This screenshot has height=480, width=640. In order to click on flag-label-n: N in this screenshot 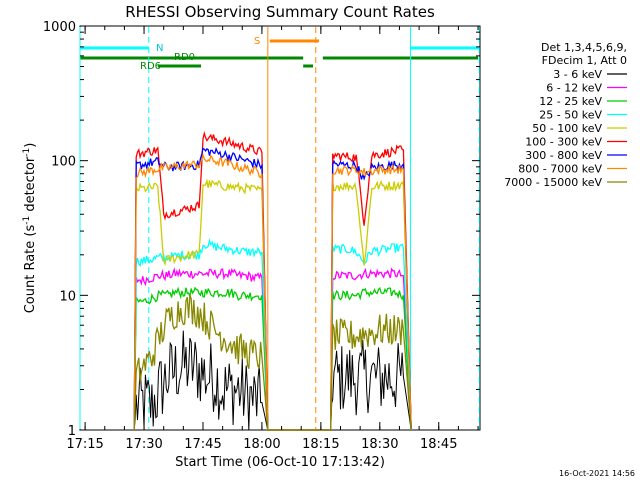, I will do `click(159, 48)`.